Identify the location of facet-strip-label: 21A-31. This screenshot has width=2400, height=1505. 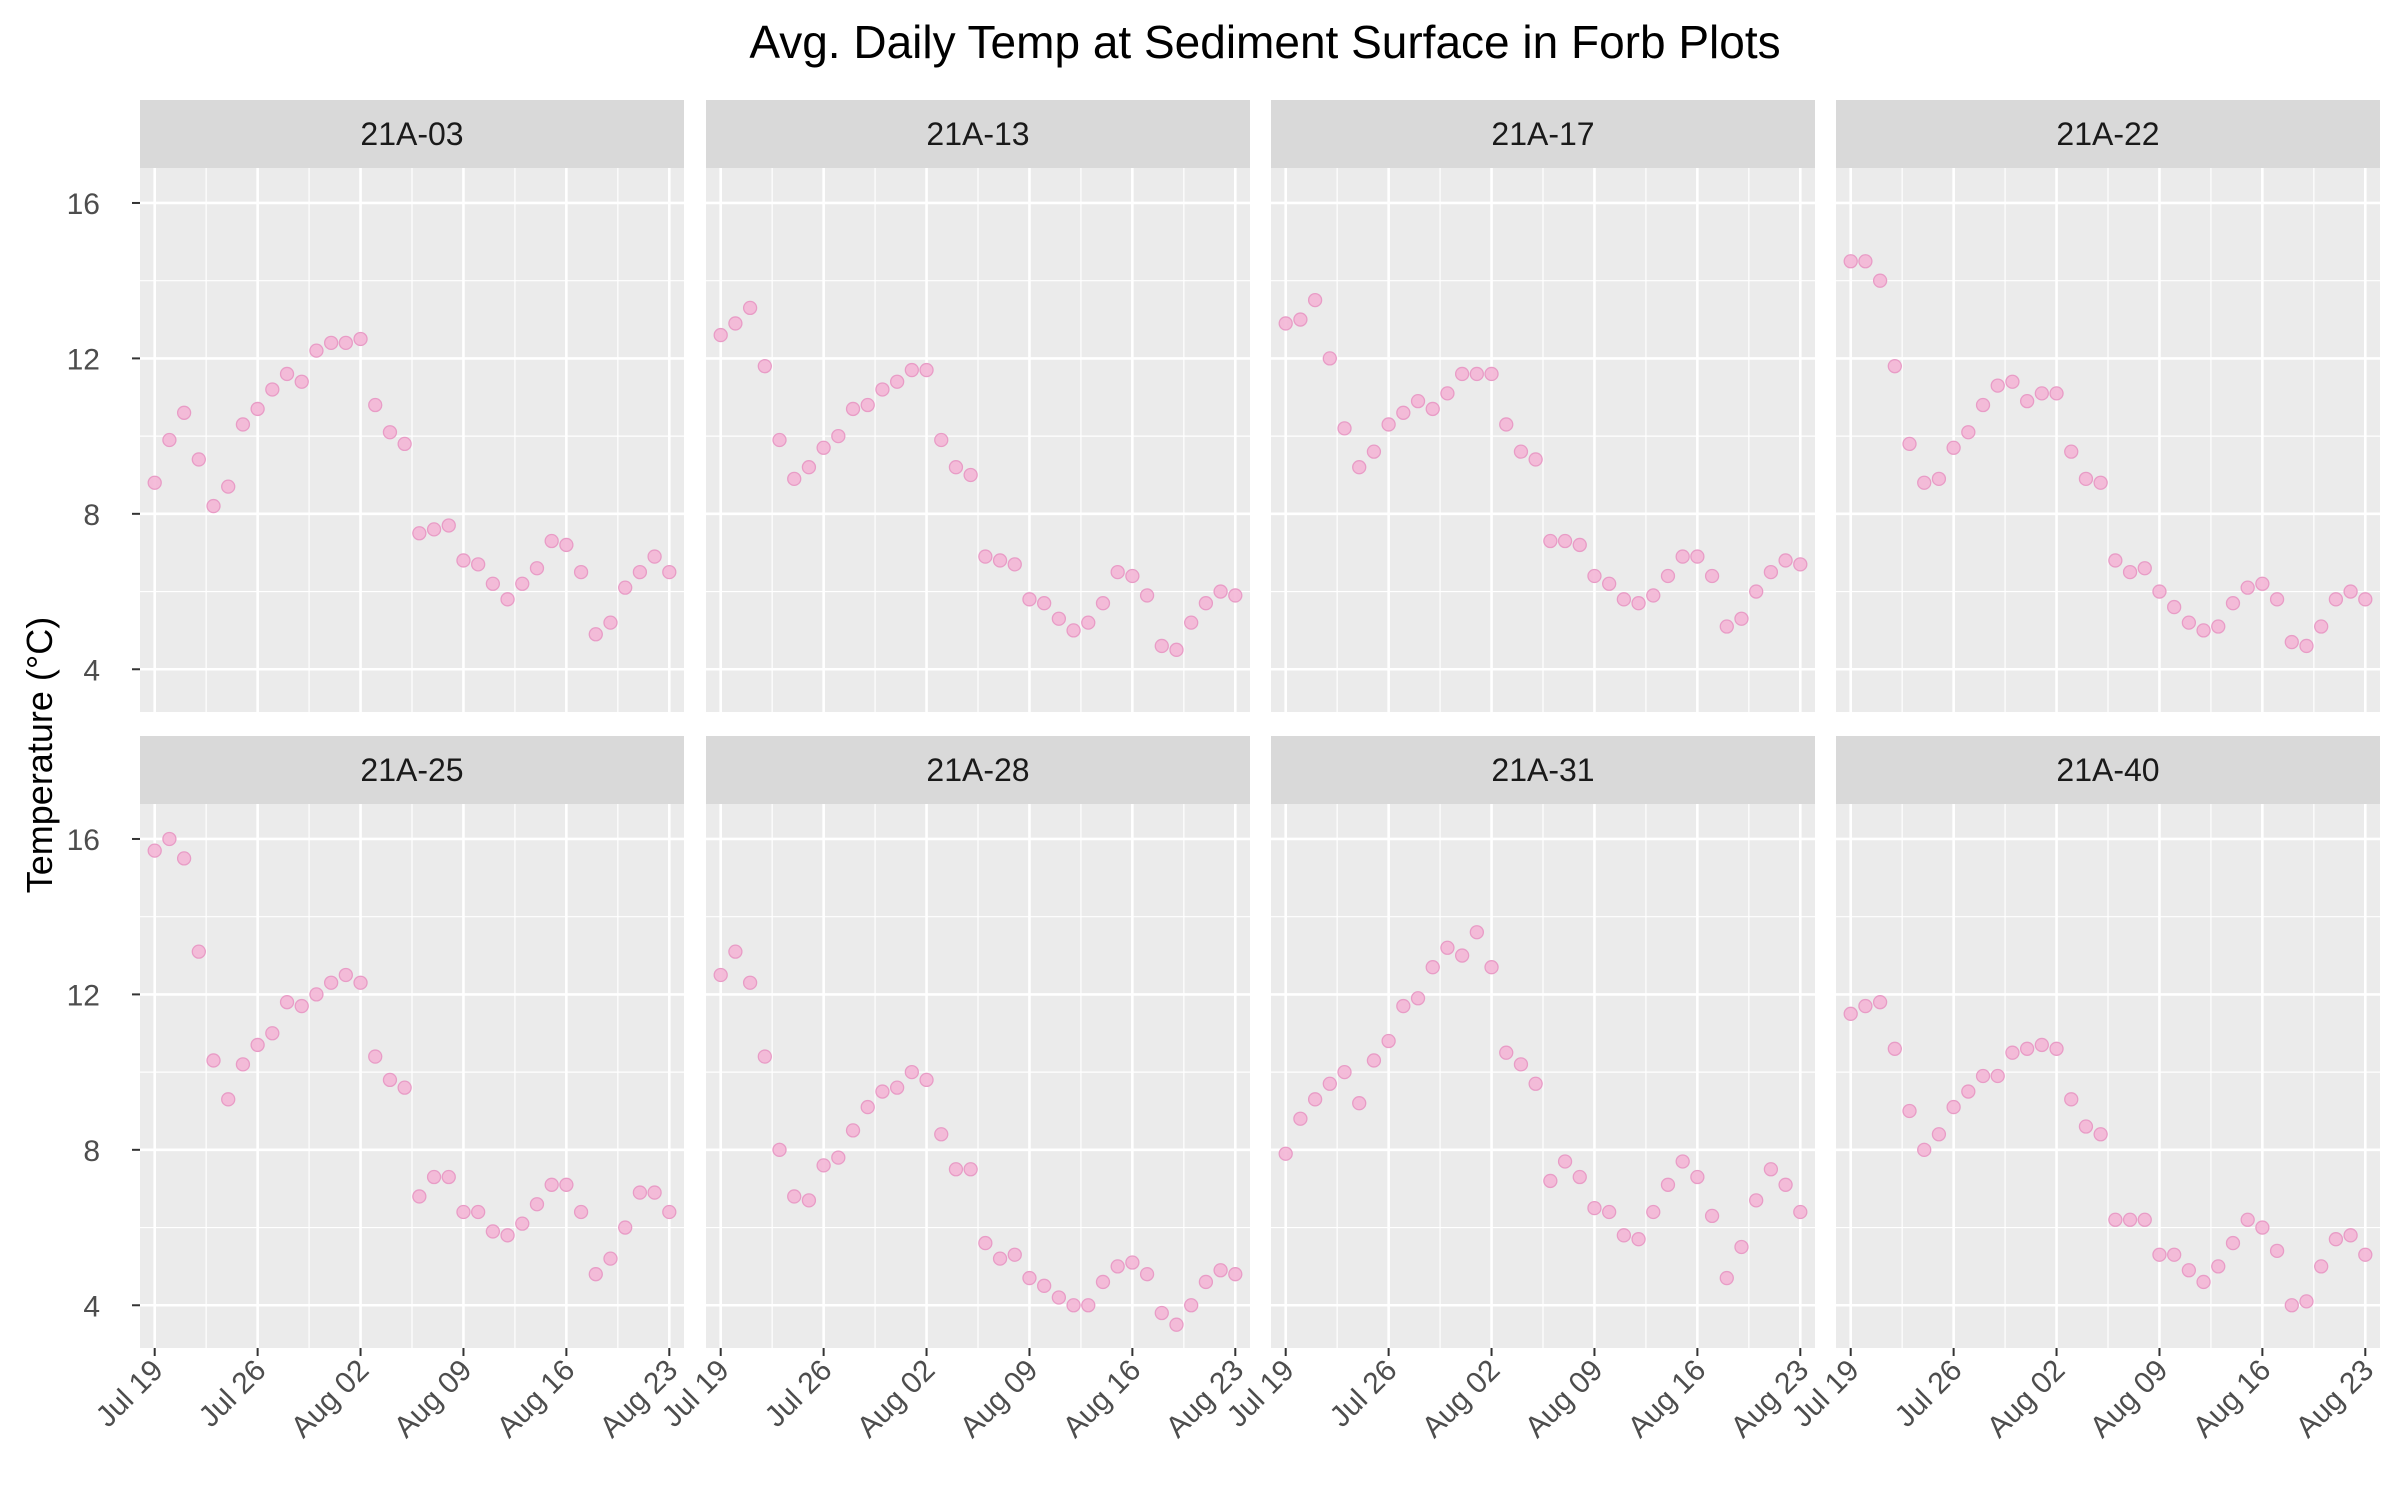
(1542, 770).